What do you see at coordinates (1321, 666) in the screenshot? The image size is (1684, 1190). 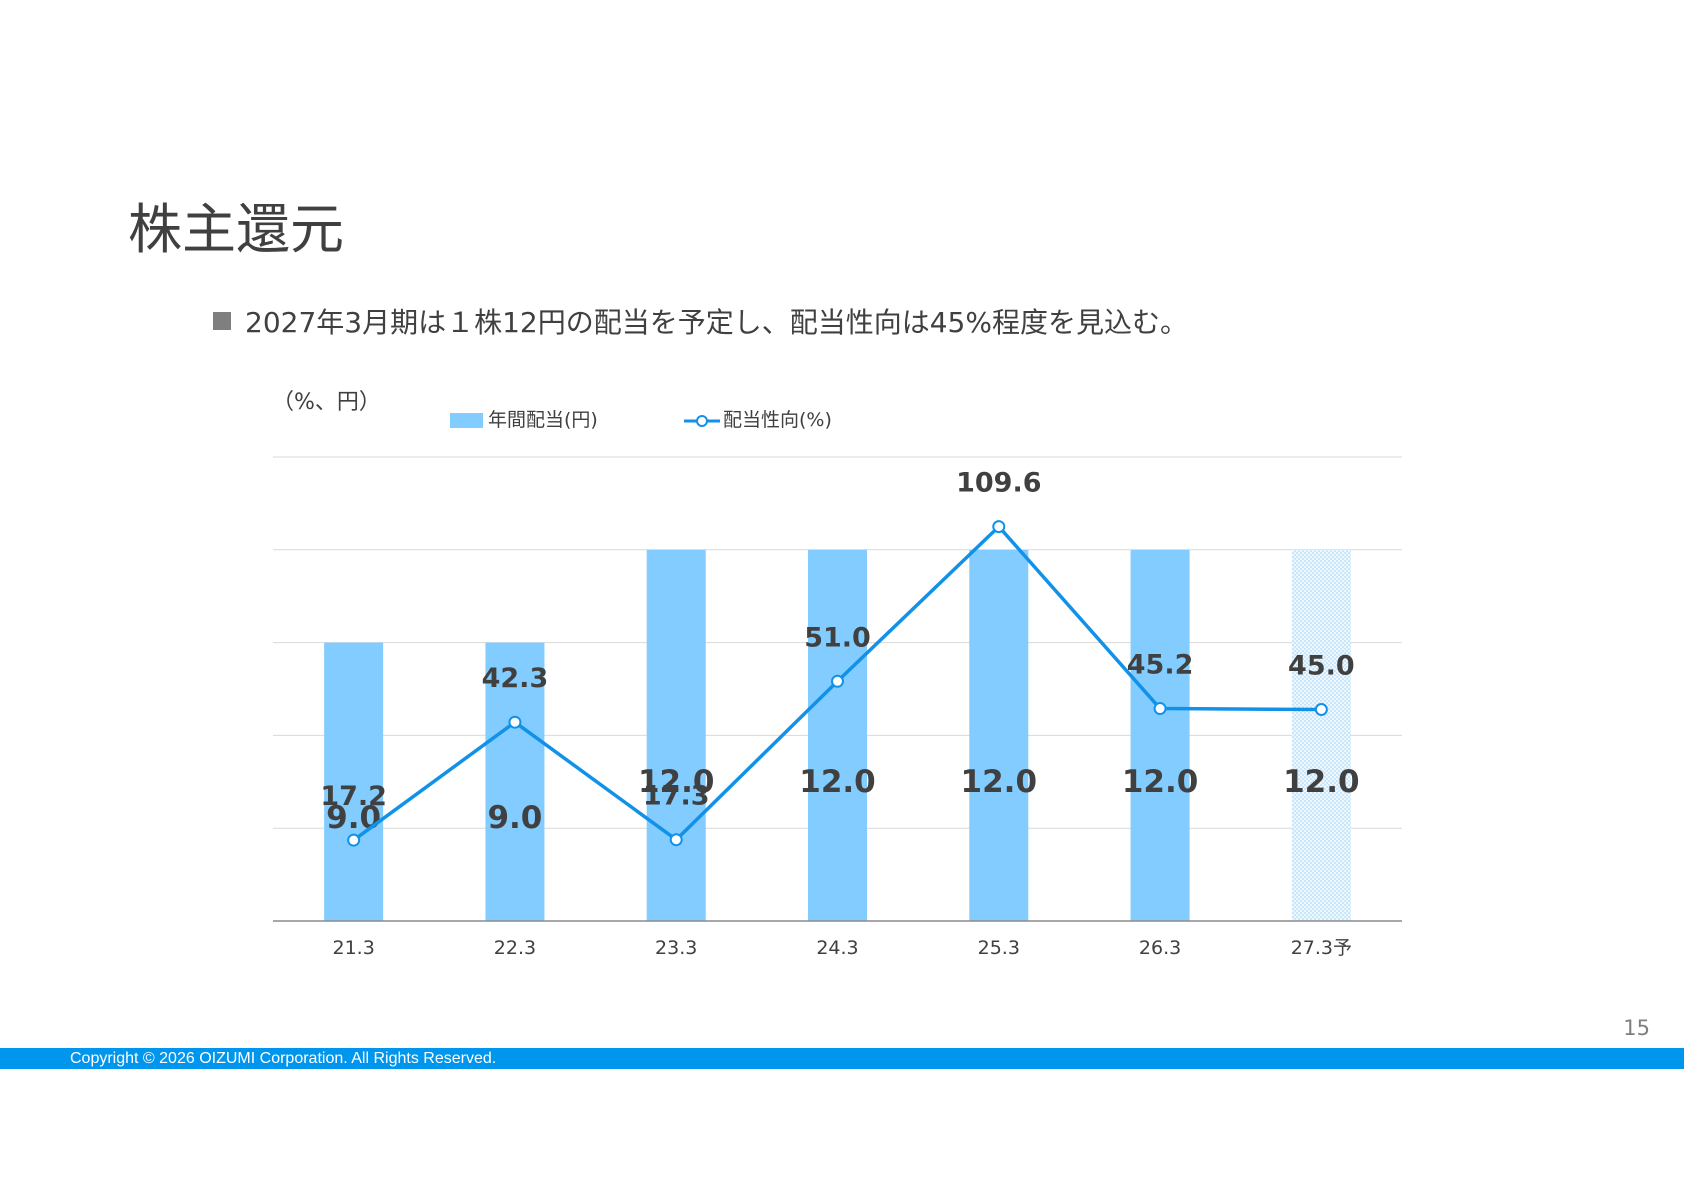 I see `payout-value-label: 45.0` at bounding box center [1321, 666].